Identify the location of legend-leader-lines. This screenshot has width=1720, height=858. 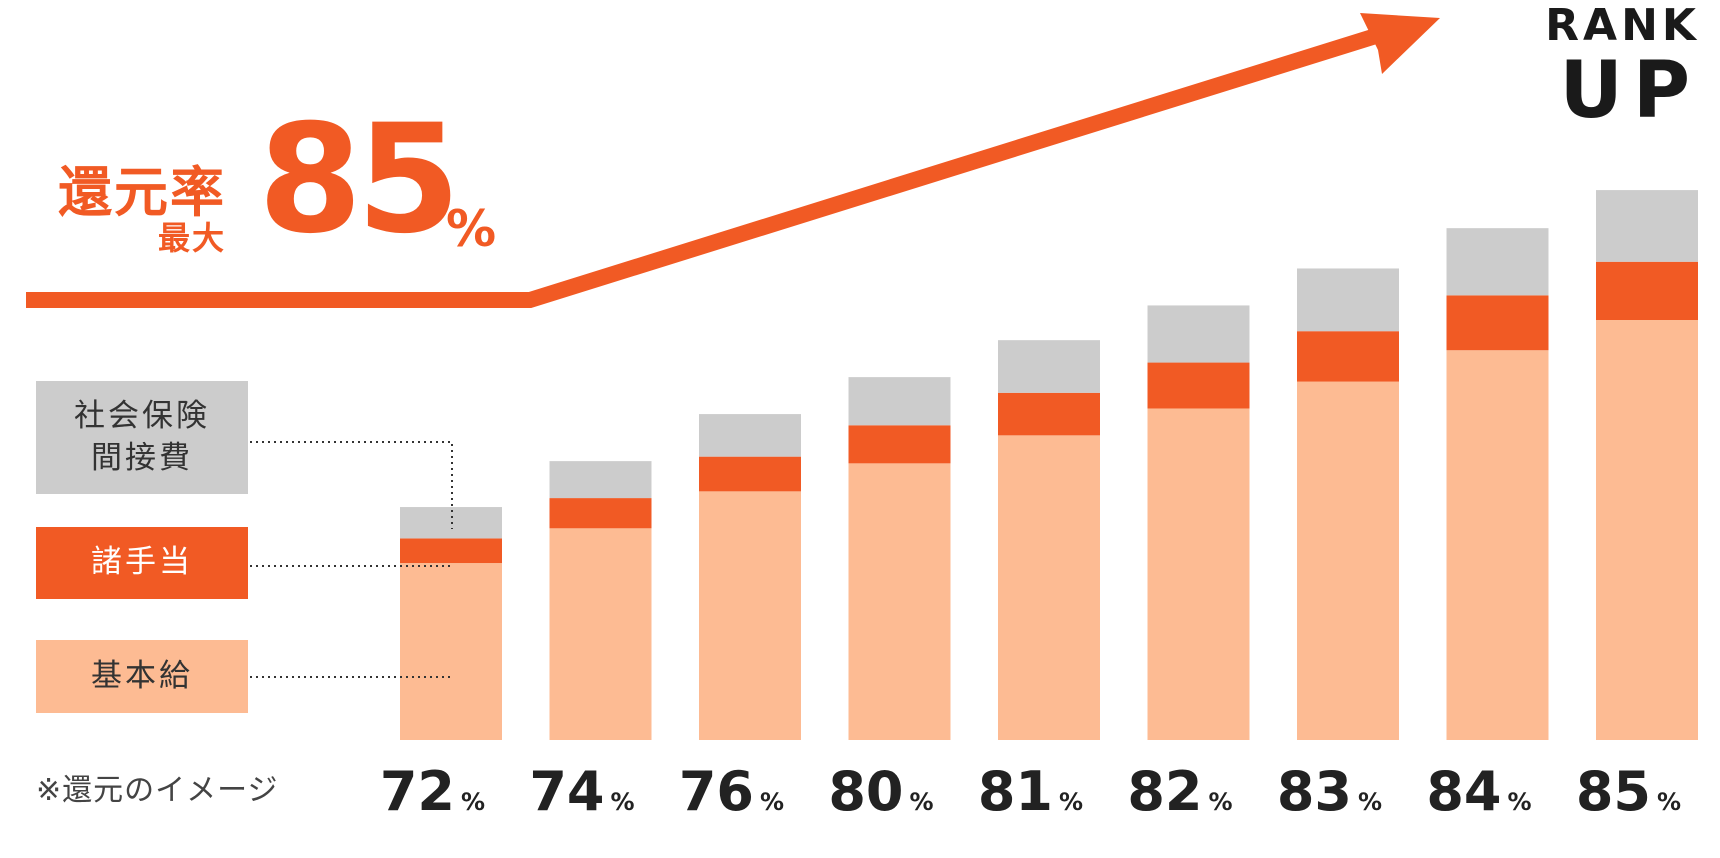
(352, 559).